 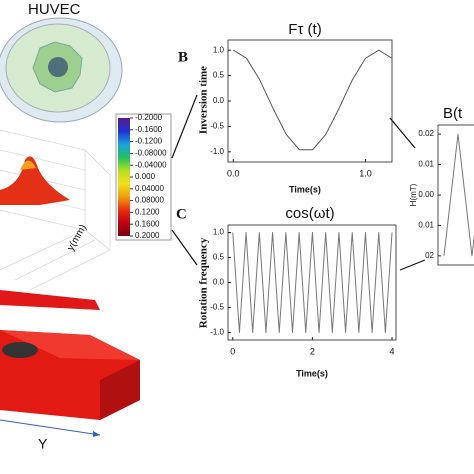 What do you see at coordinates (50, 300) in the screenshot?
I see `lid` at bounding box center [50, 300].